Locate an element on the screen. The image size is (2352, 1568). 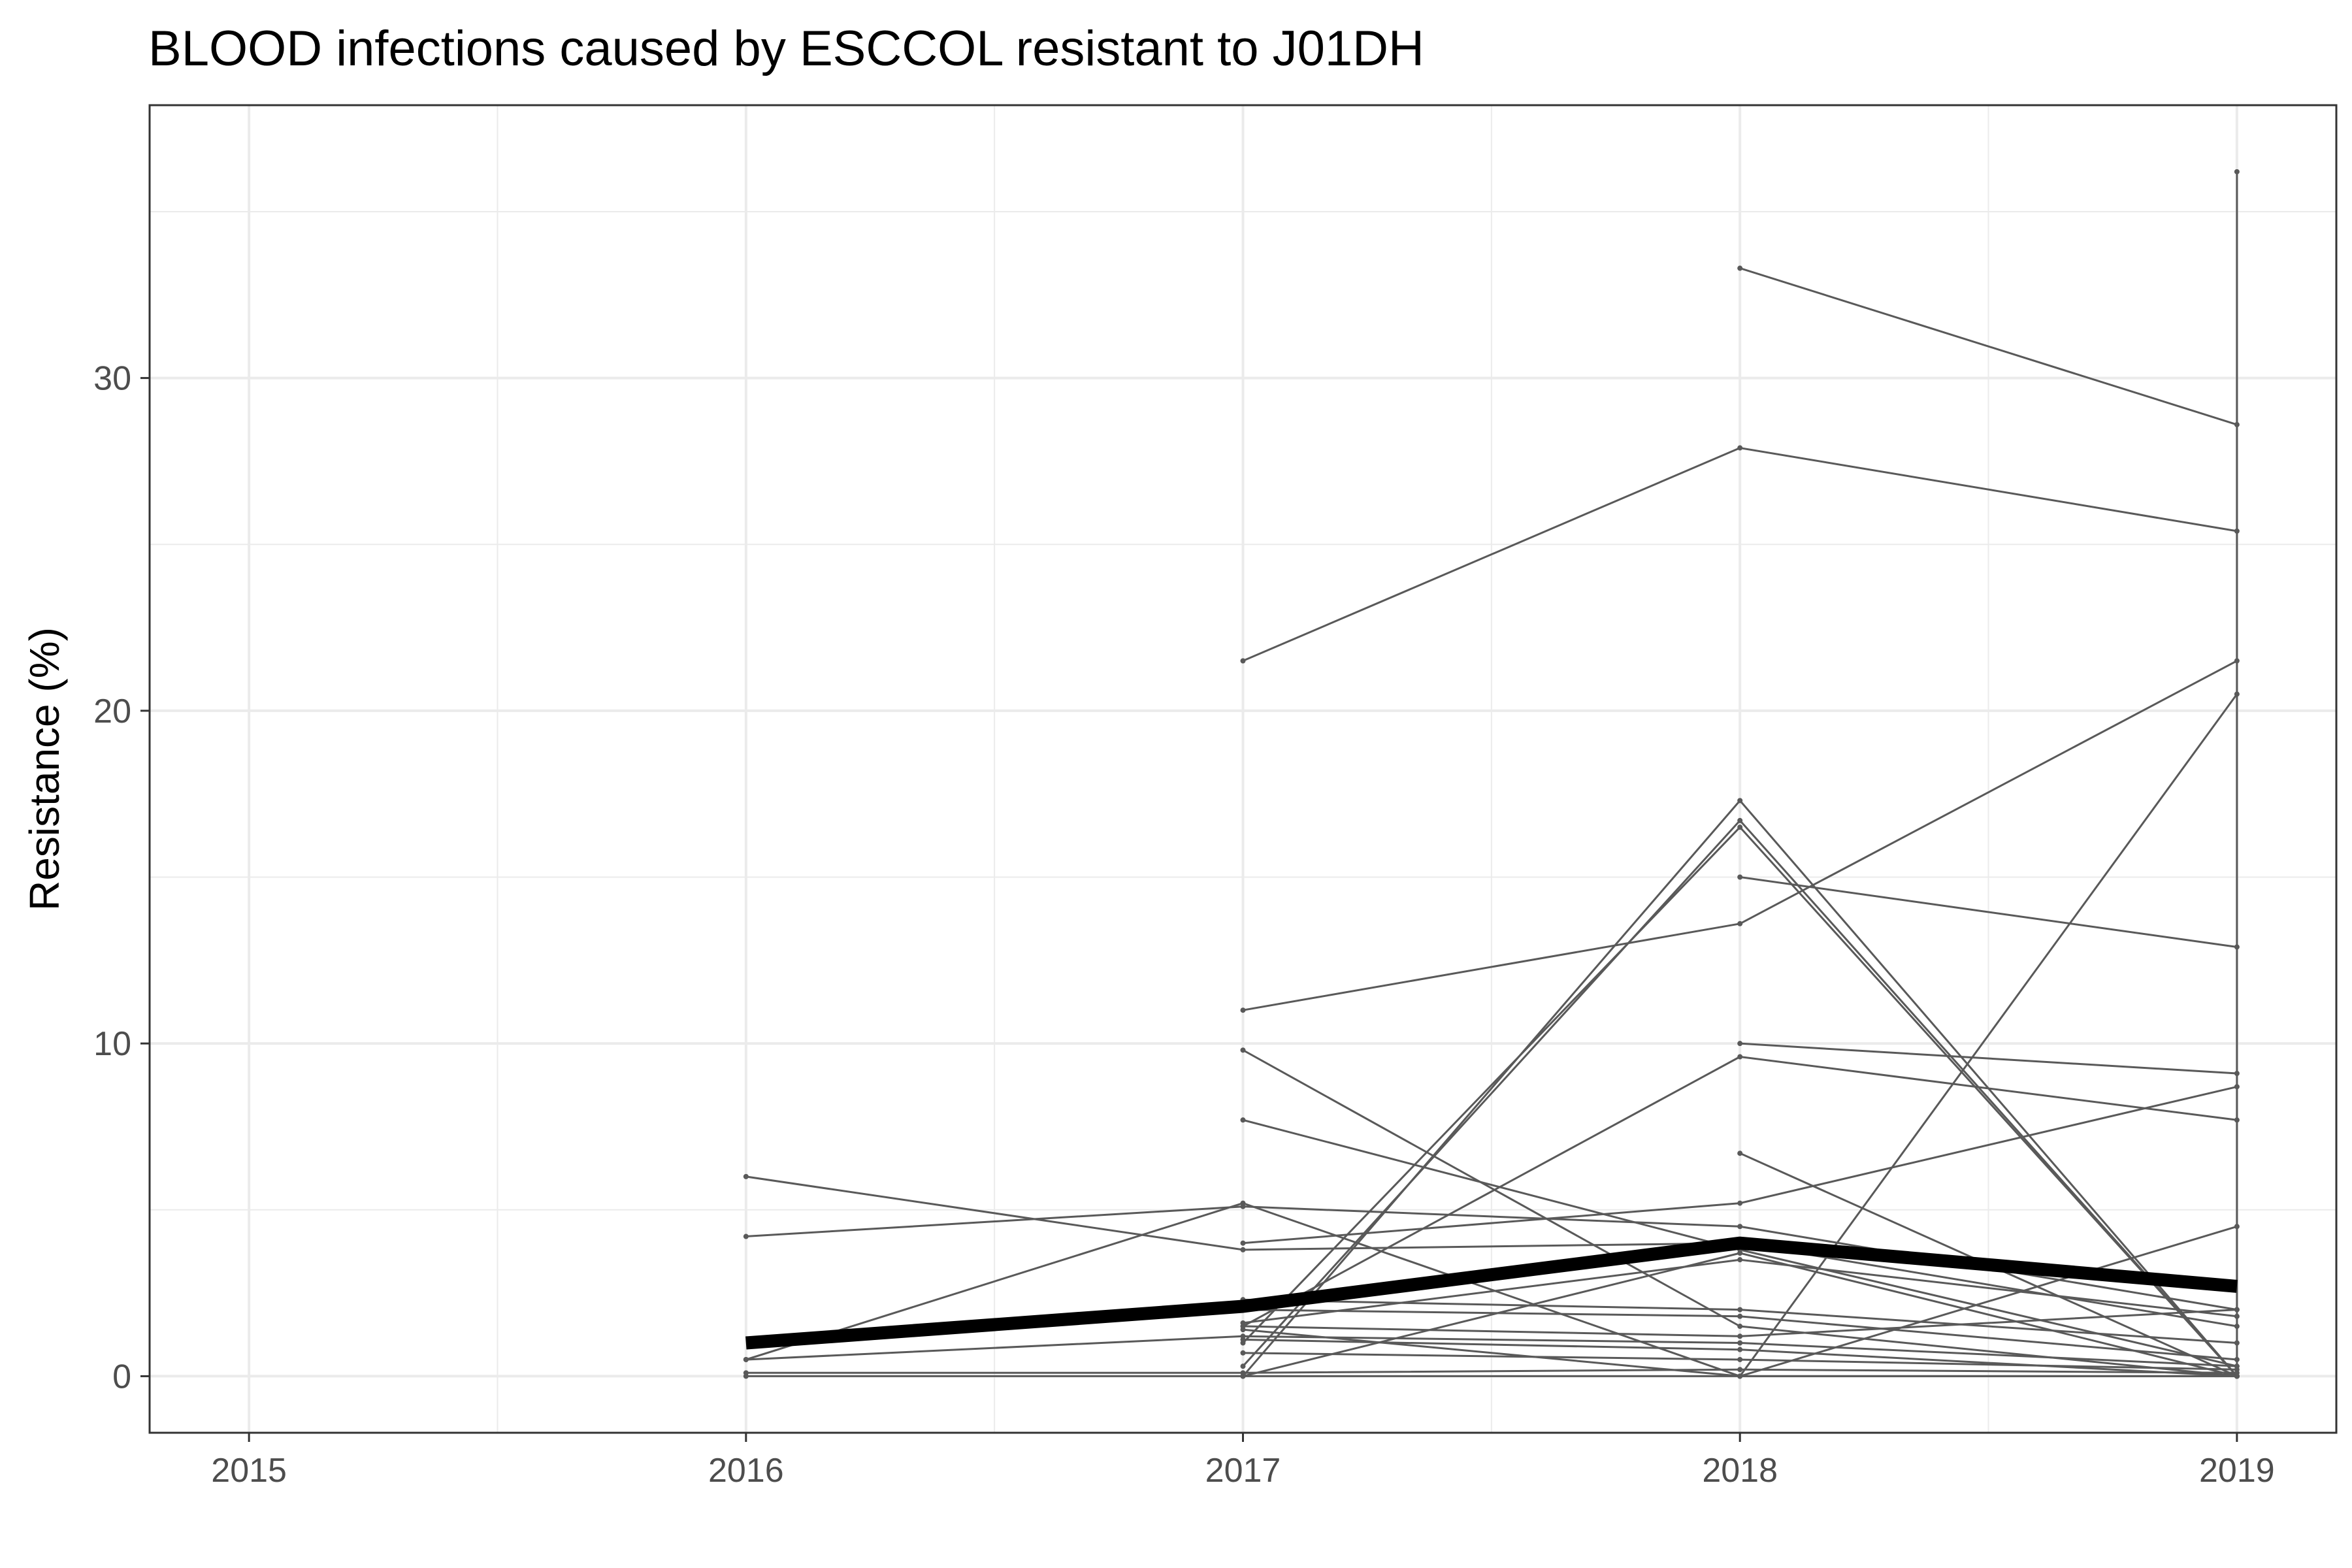
y-axis: 0 10 20 30 is located at coordinates (121, 878).